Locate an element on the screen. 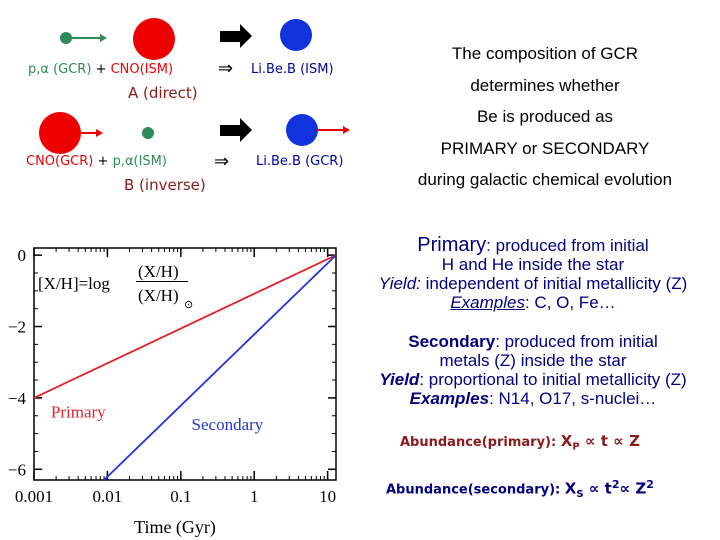 The width and height of the screenshot is (720, 540). reaction-a-name: A (direct) is located at coordinates (163, 93).